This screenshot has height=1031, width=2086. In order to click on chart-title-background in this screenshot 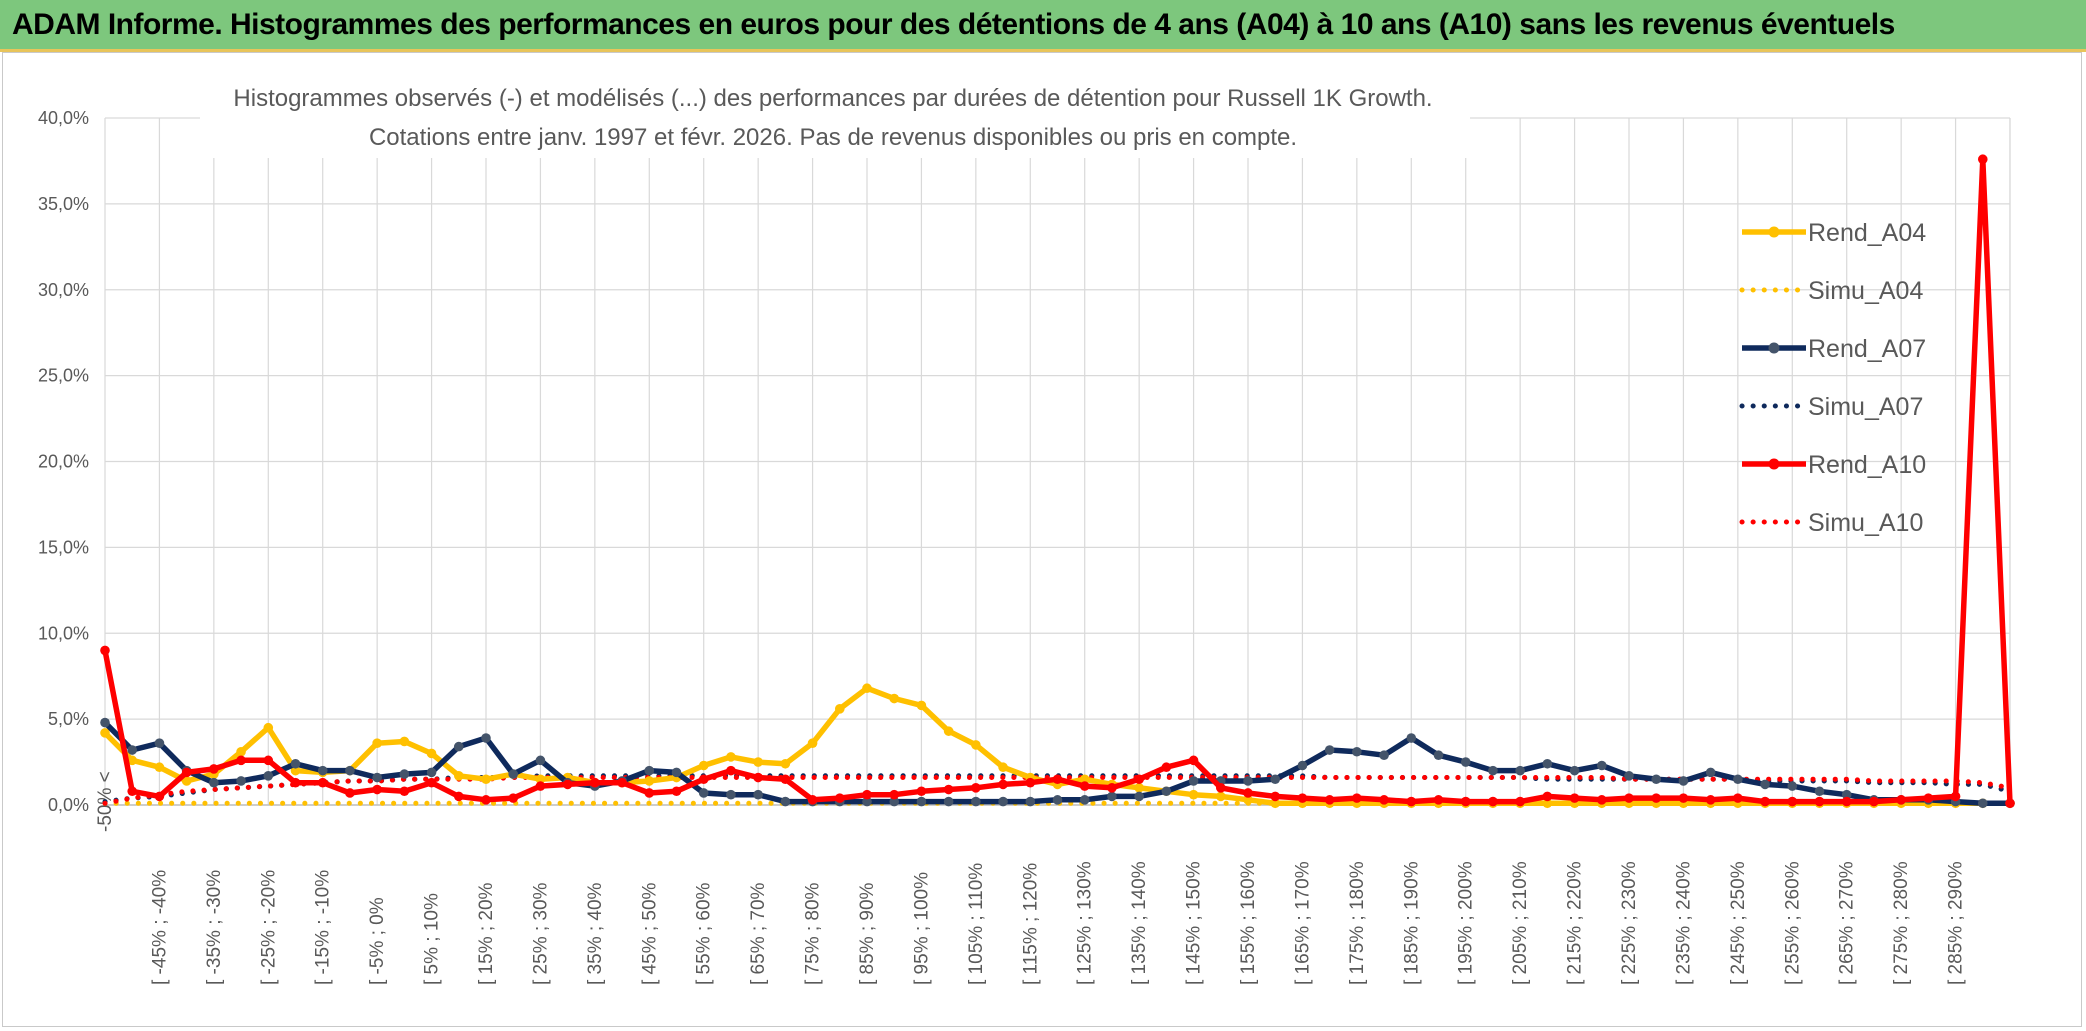, I will do `click(835, 117)`.